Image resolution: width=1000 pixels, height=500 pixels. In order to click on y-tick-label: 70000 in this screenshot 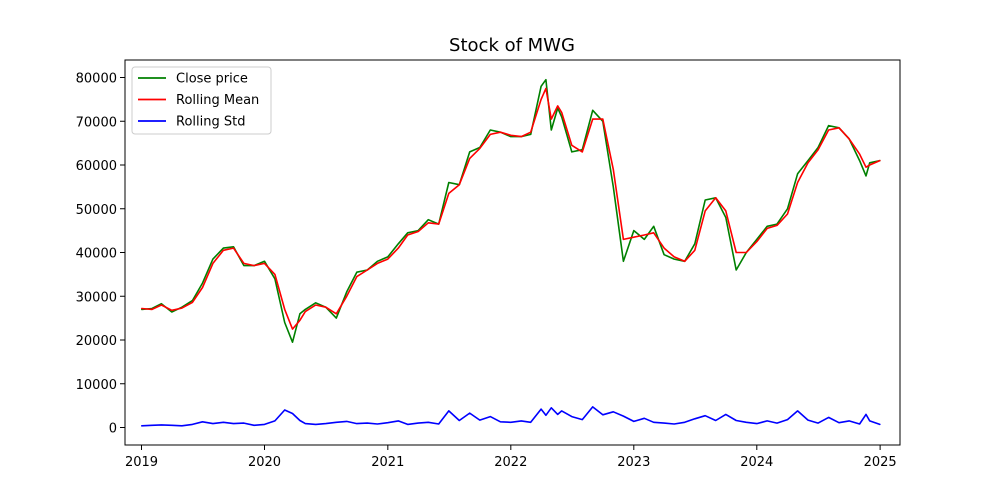, I will do `click(96, 122)`.